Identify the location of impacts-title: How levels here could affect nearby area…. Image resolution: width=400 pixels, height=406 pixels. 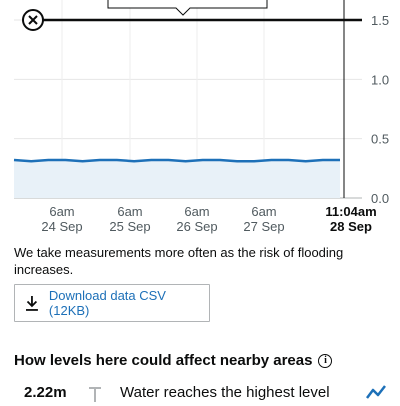
(163, 360).